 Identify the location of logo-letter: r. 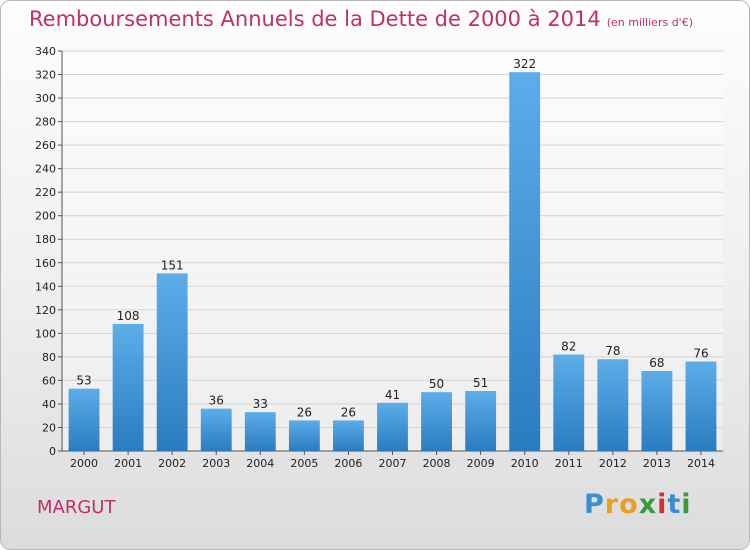
(612, 504).